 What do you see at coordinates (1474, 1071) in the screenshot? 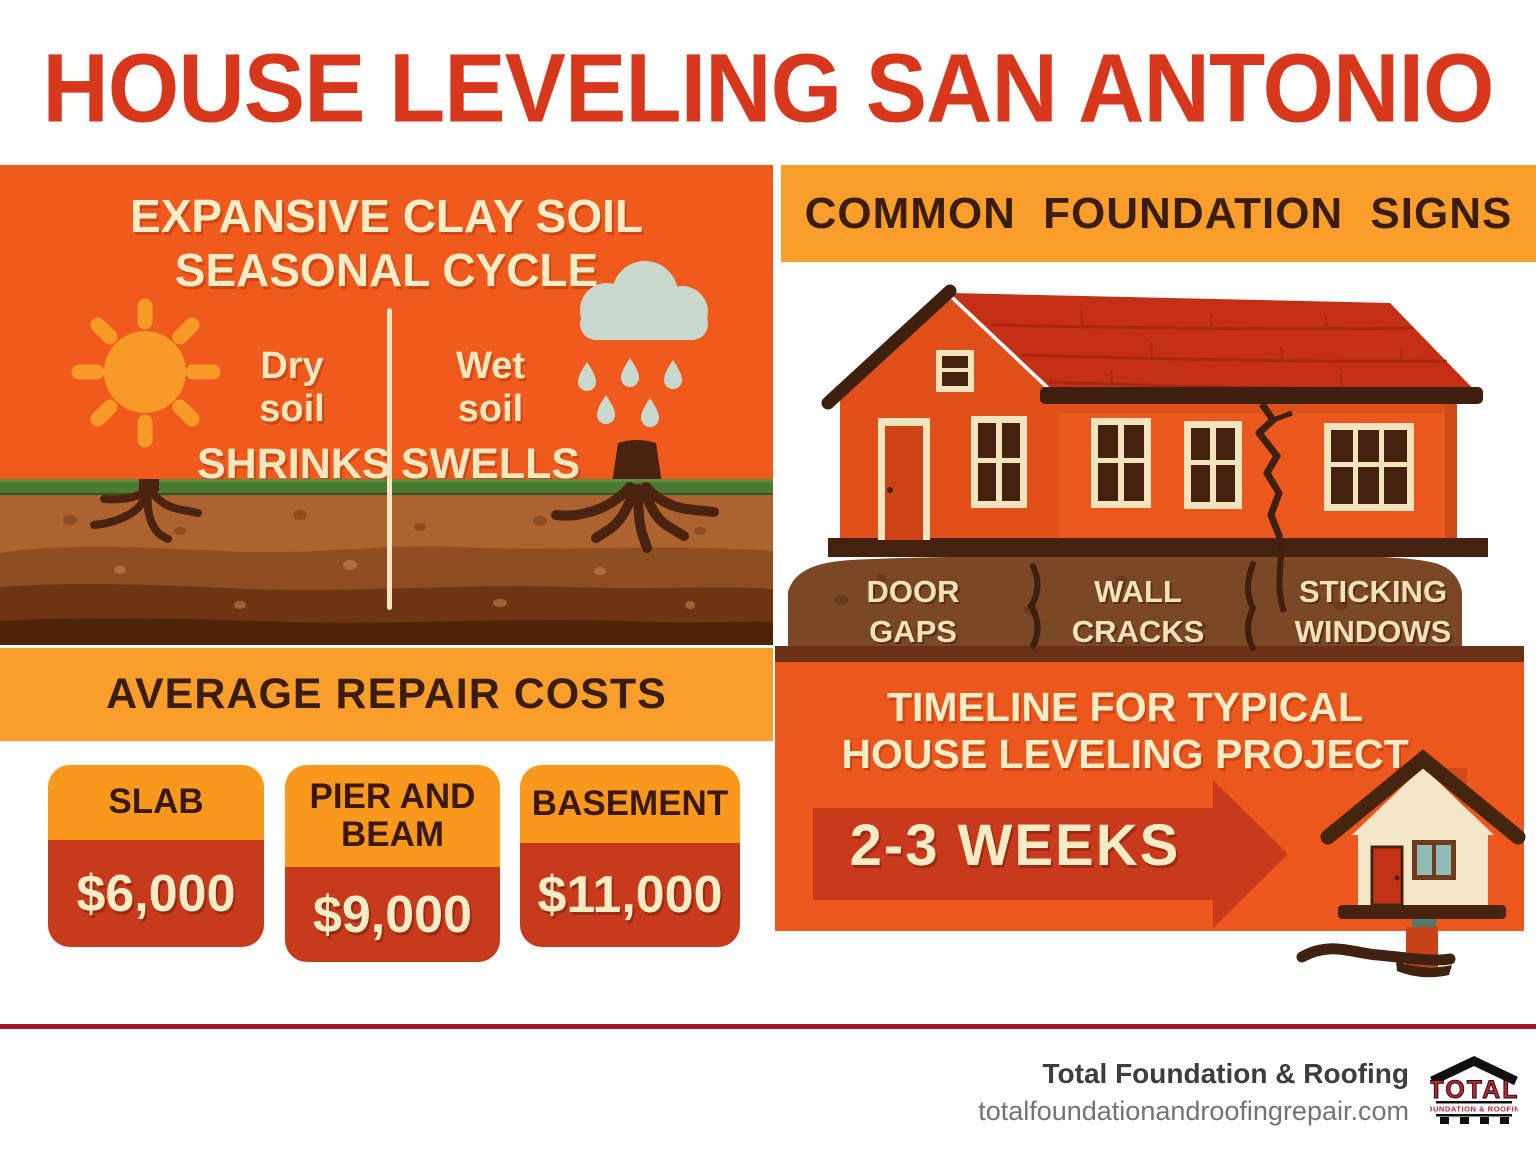
I see `logo-roof` at bounding box center [1474, 1071].